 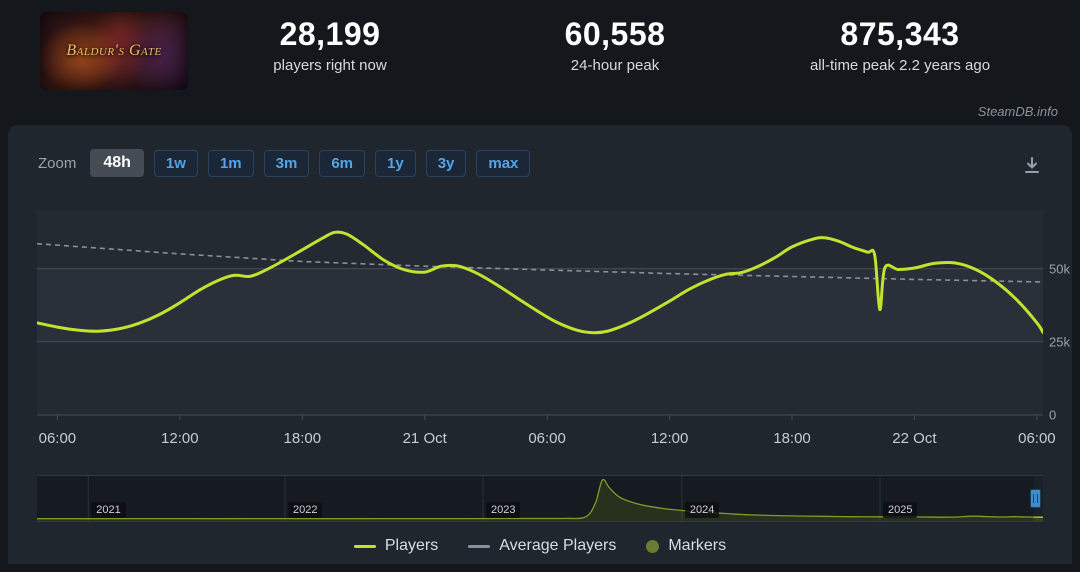 I want to click on zoom-range-max: max, so click(x=503, y=163).